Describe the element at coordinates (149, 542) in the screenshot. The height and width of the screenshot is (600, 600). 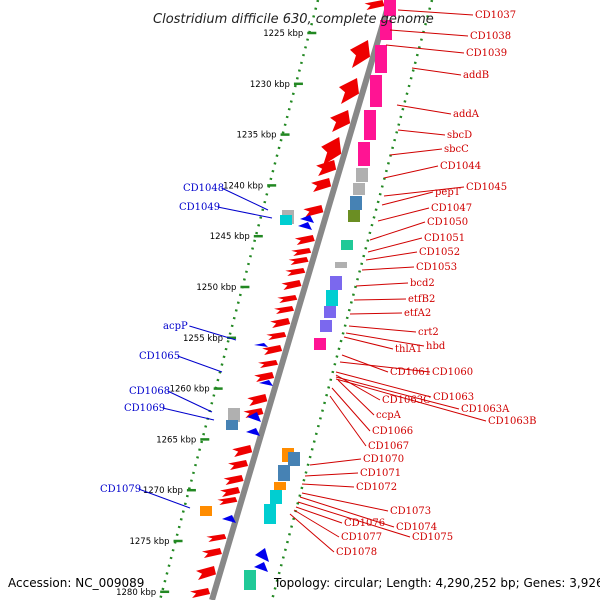
I see `tick-label: 1275 kbp` at that location.